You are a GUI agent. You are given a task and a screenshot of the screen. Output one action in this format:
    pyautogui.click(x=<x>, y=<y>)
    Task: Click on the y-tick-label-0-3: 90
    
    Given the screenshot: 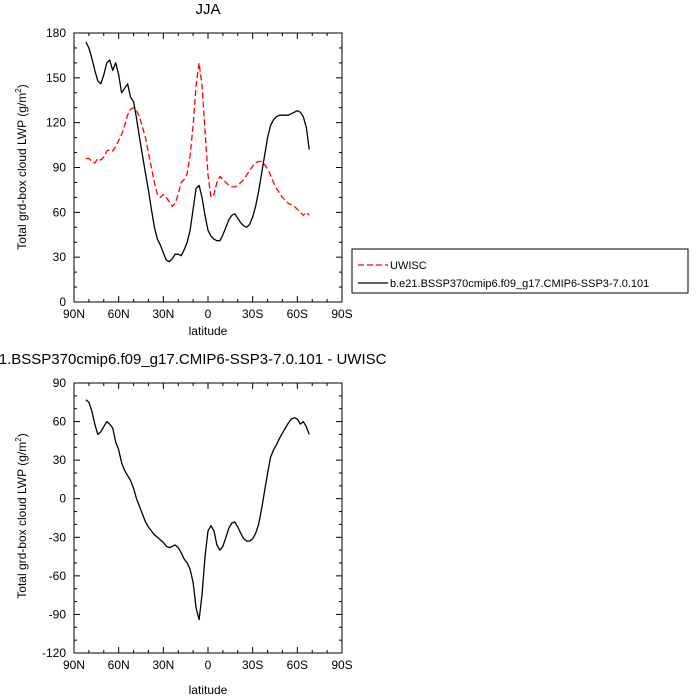 What is the action you would take?
    pyautogui.click(x=60, y=168)
    